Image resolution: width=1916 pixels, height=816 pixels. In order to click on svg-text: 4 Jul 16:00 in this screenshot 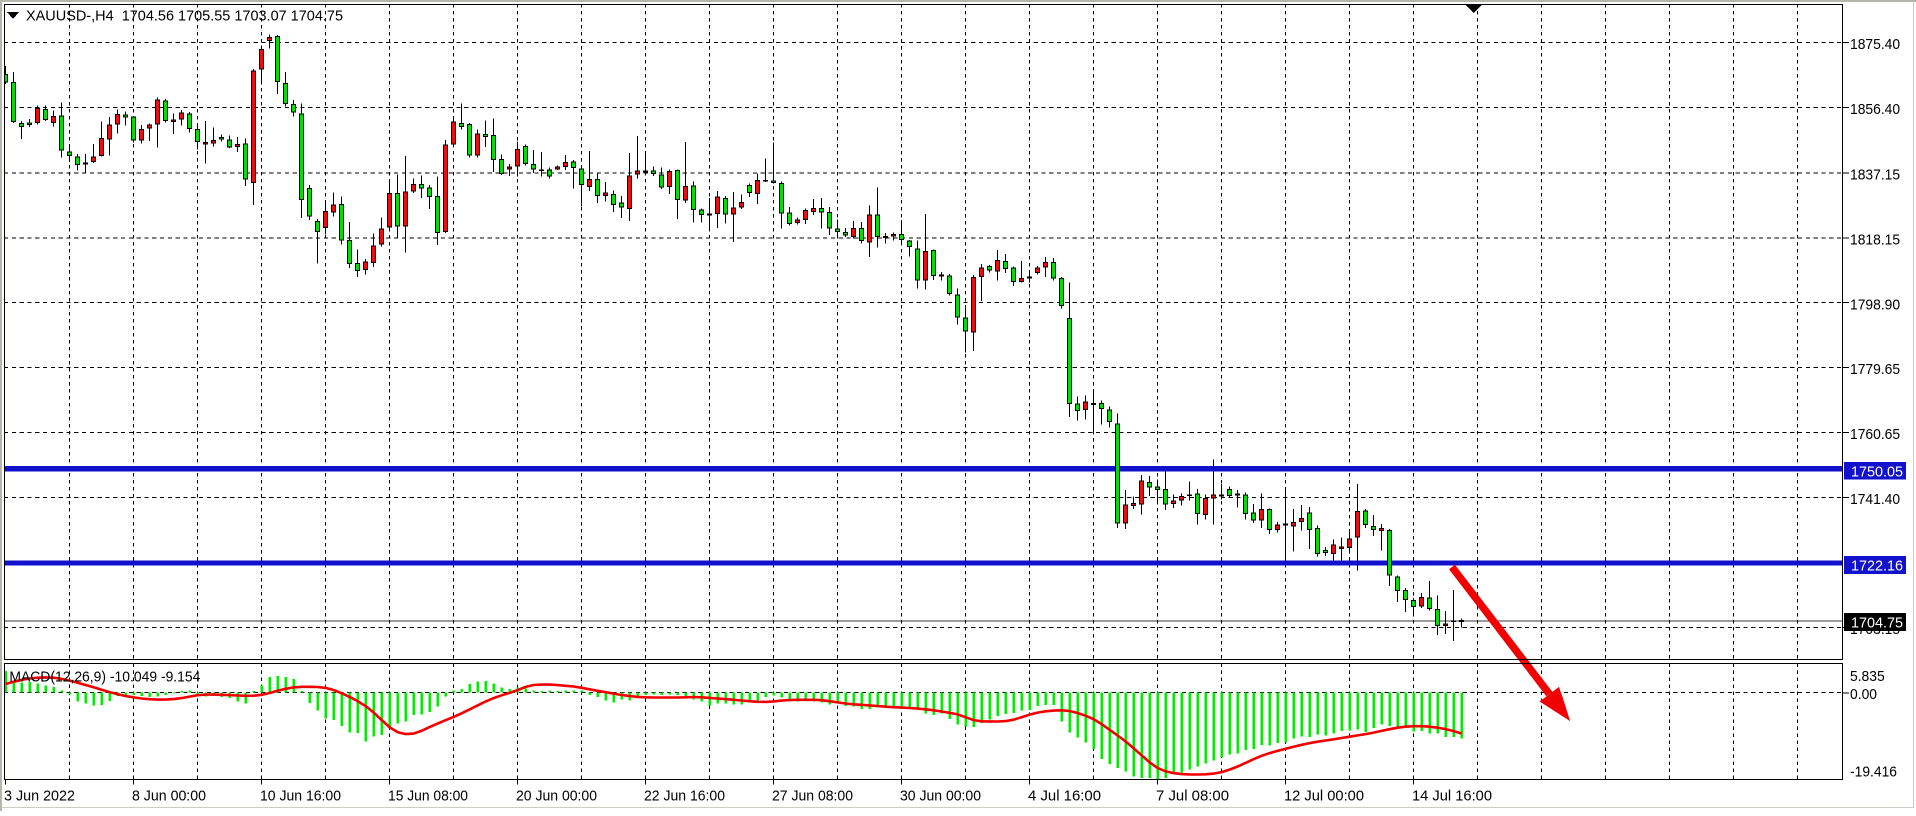, I will do `click(1064, 795)`.